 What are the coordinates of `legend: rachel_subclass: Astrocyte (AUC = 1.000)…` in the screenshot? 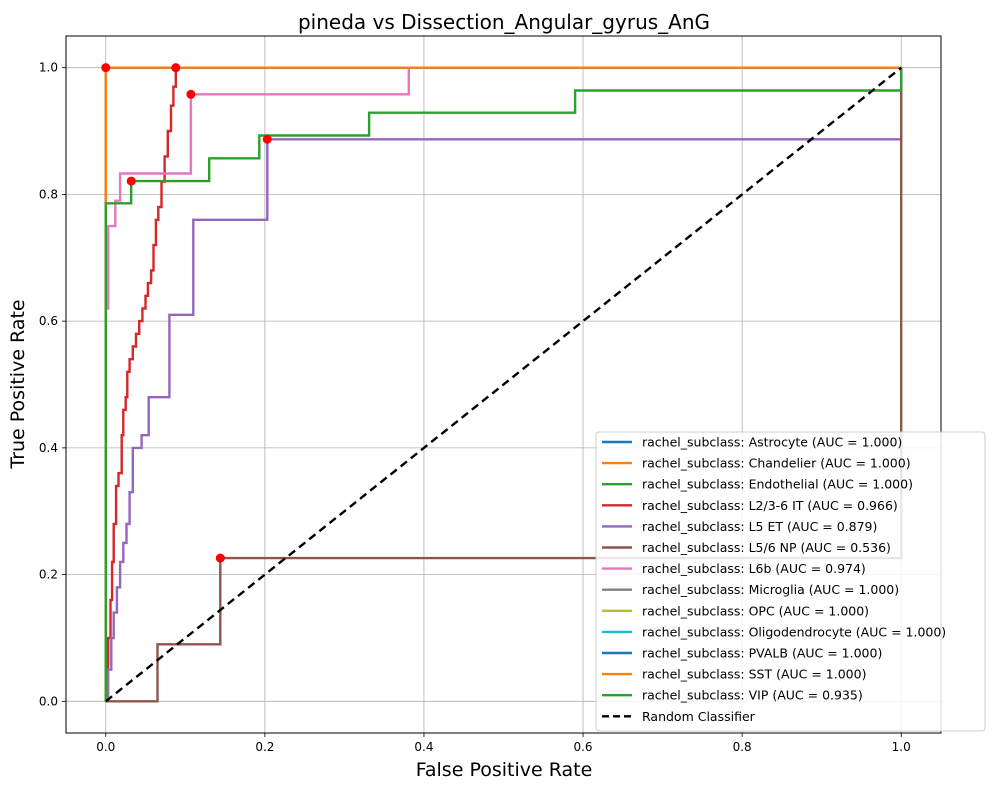 It's located at (790, 581).